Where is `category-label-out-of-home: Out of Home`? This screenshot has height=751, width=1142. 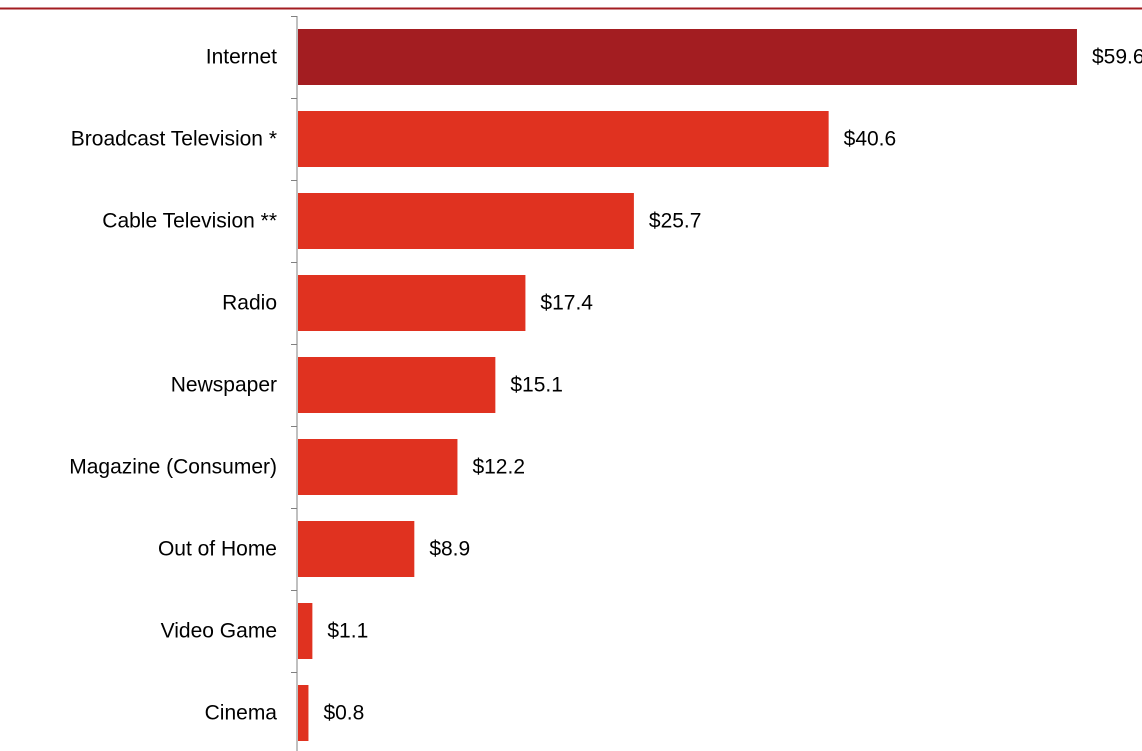
category-label-out-of-home: Out of Home is located at coordinates (217, 549).